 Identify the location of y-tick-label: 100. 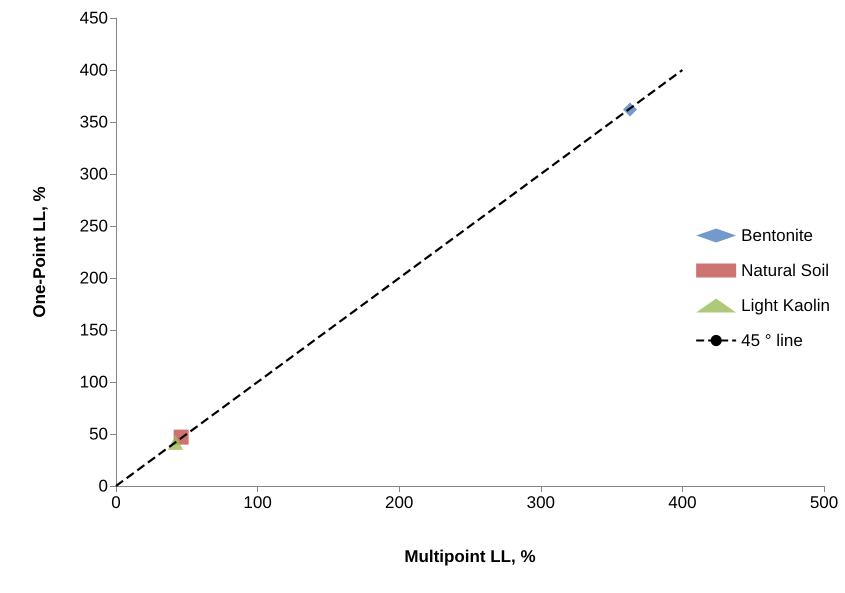
(94, 382).